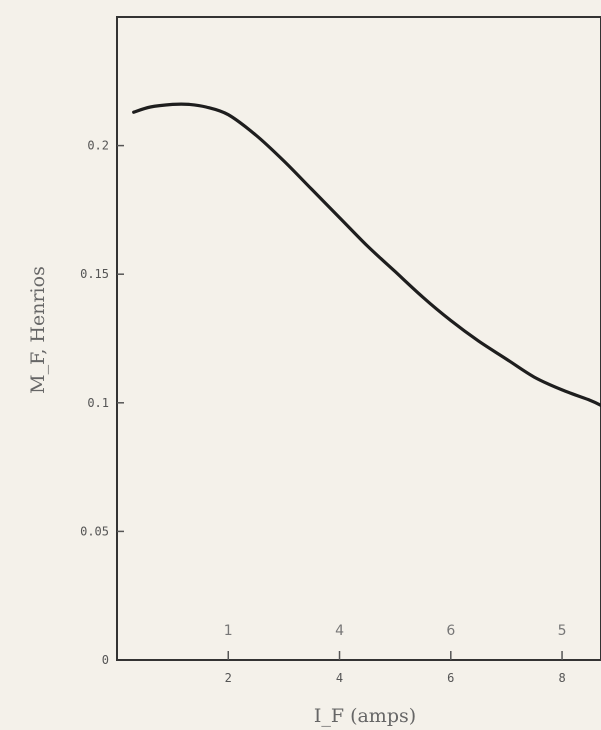 This screenshot has height=730, width=601. I want to click on hand-annotations: 1 4 6 5, so click(395, 631).